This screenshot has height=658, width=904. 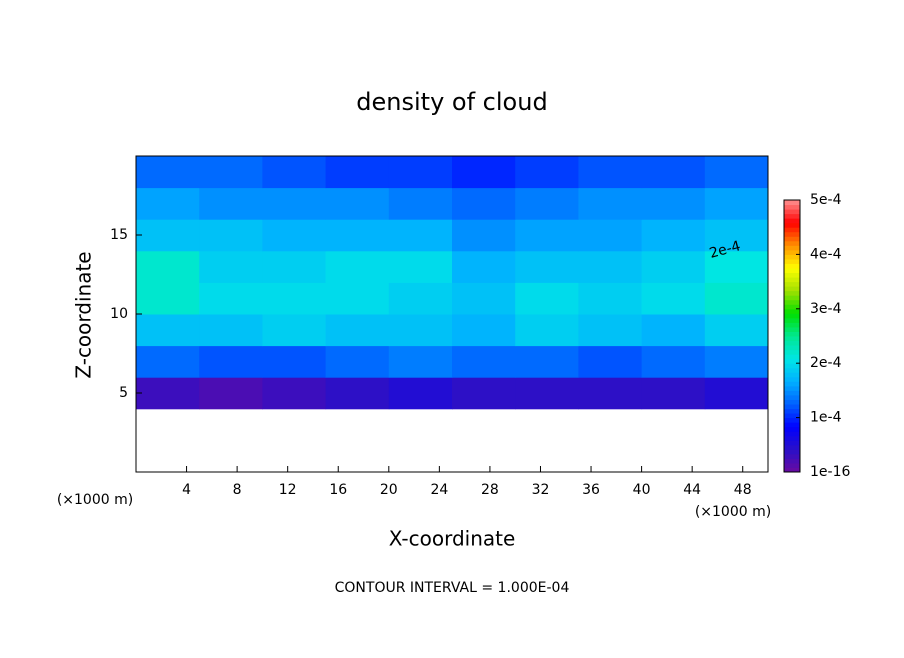 I want to click on y-axis-label: Z-coordinate, so click(x=84, y=314).